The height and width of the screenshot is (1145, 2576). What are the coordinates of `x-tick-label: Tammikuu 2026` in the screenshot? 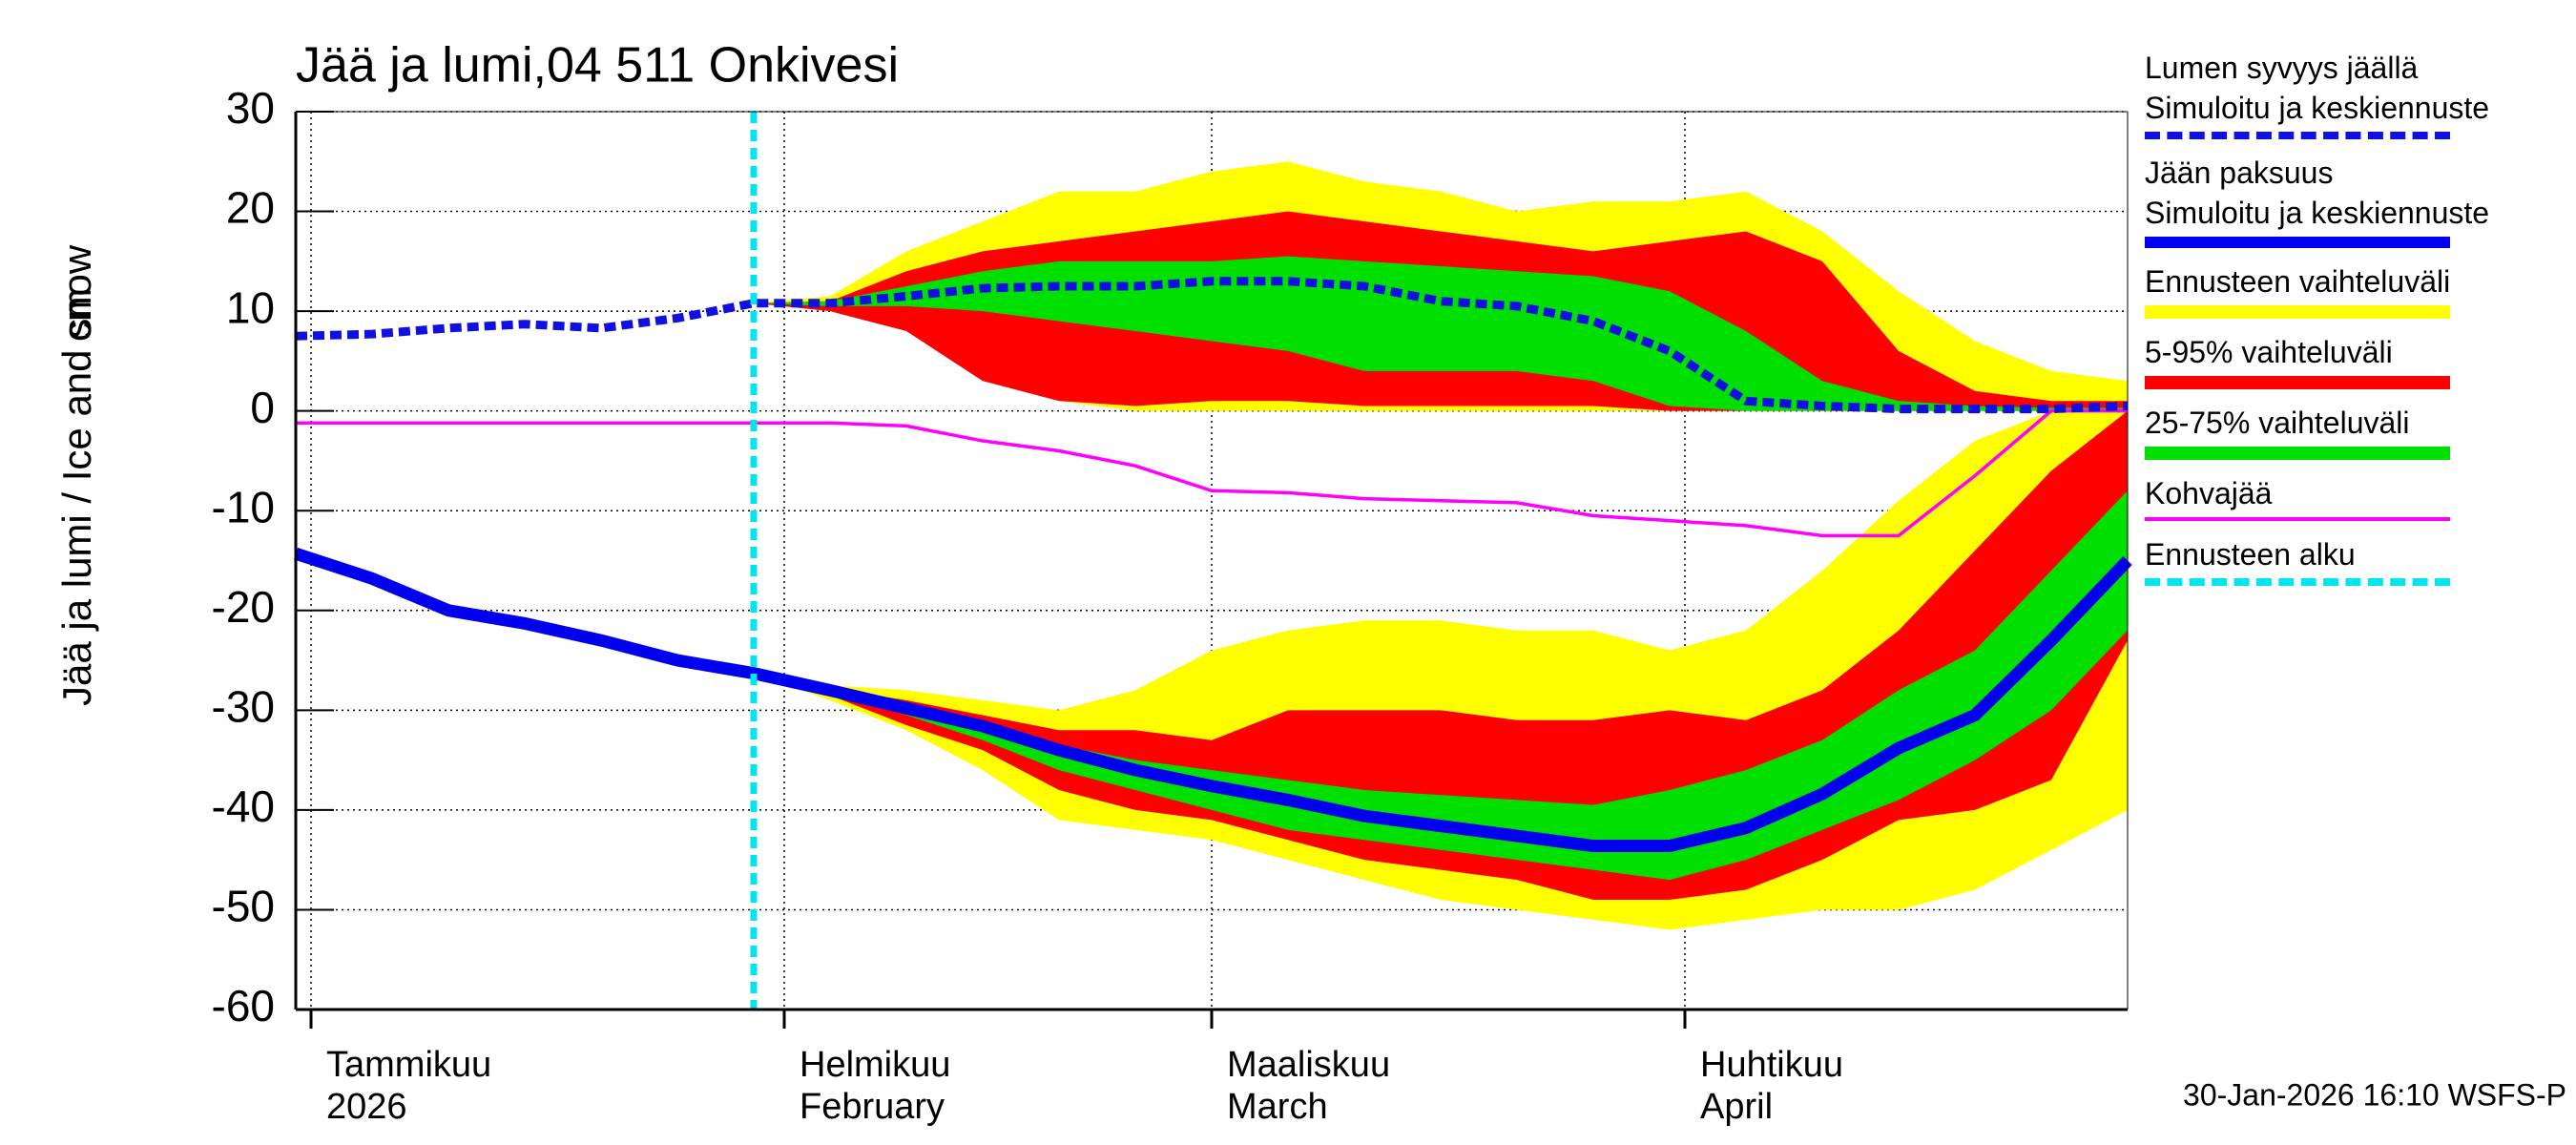 It's located at (409, 1086).